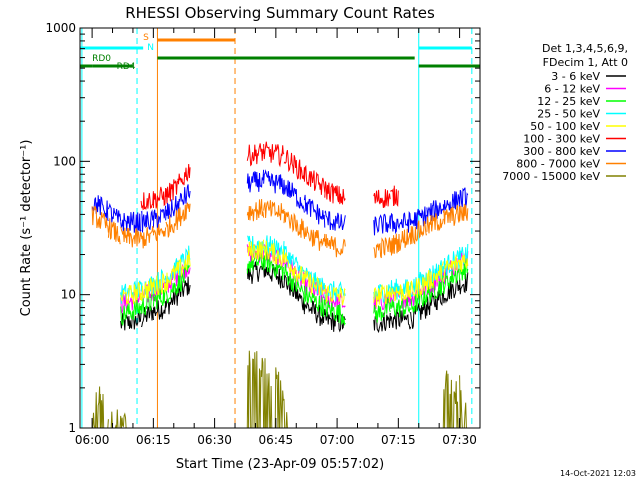 The image size is (640, 480). What do you see at coordinates (26, 228) in the screenshot?
I see `y-axis-label: Count Rate (s⁻¹ detector⁻¹)` at bounding box center [26, 228].